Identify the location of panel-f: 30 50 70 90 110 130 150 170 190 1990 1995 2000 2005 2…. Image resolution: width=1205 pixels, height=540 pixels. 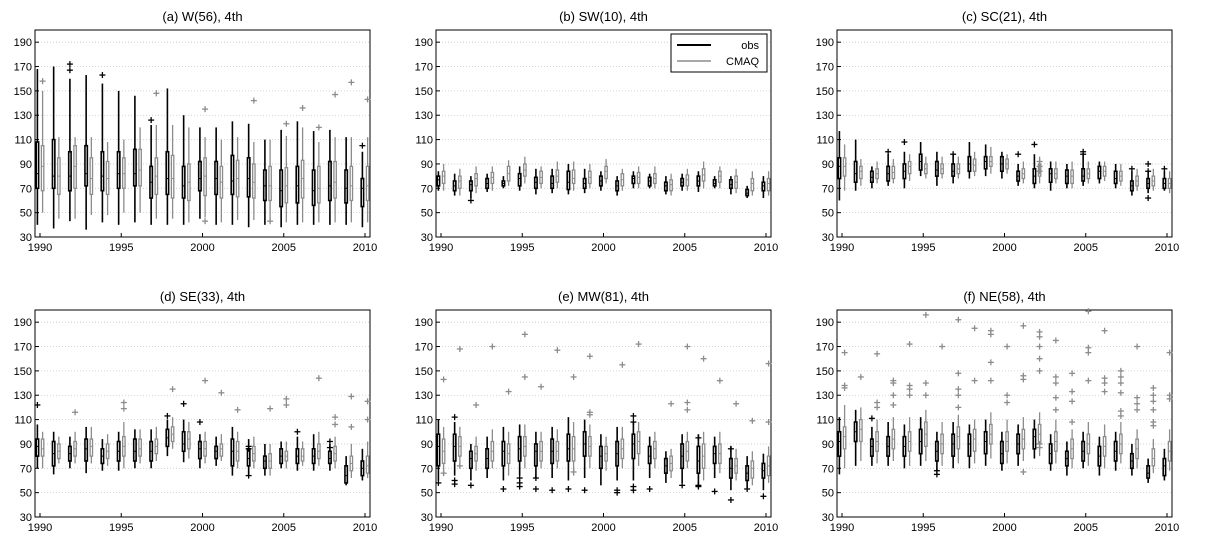
(998, 411).